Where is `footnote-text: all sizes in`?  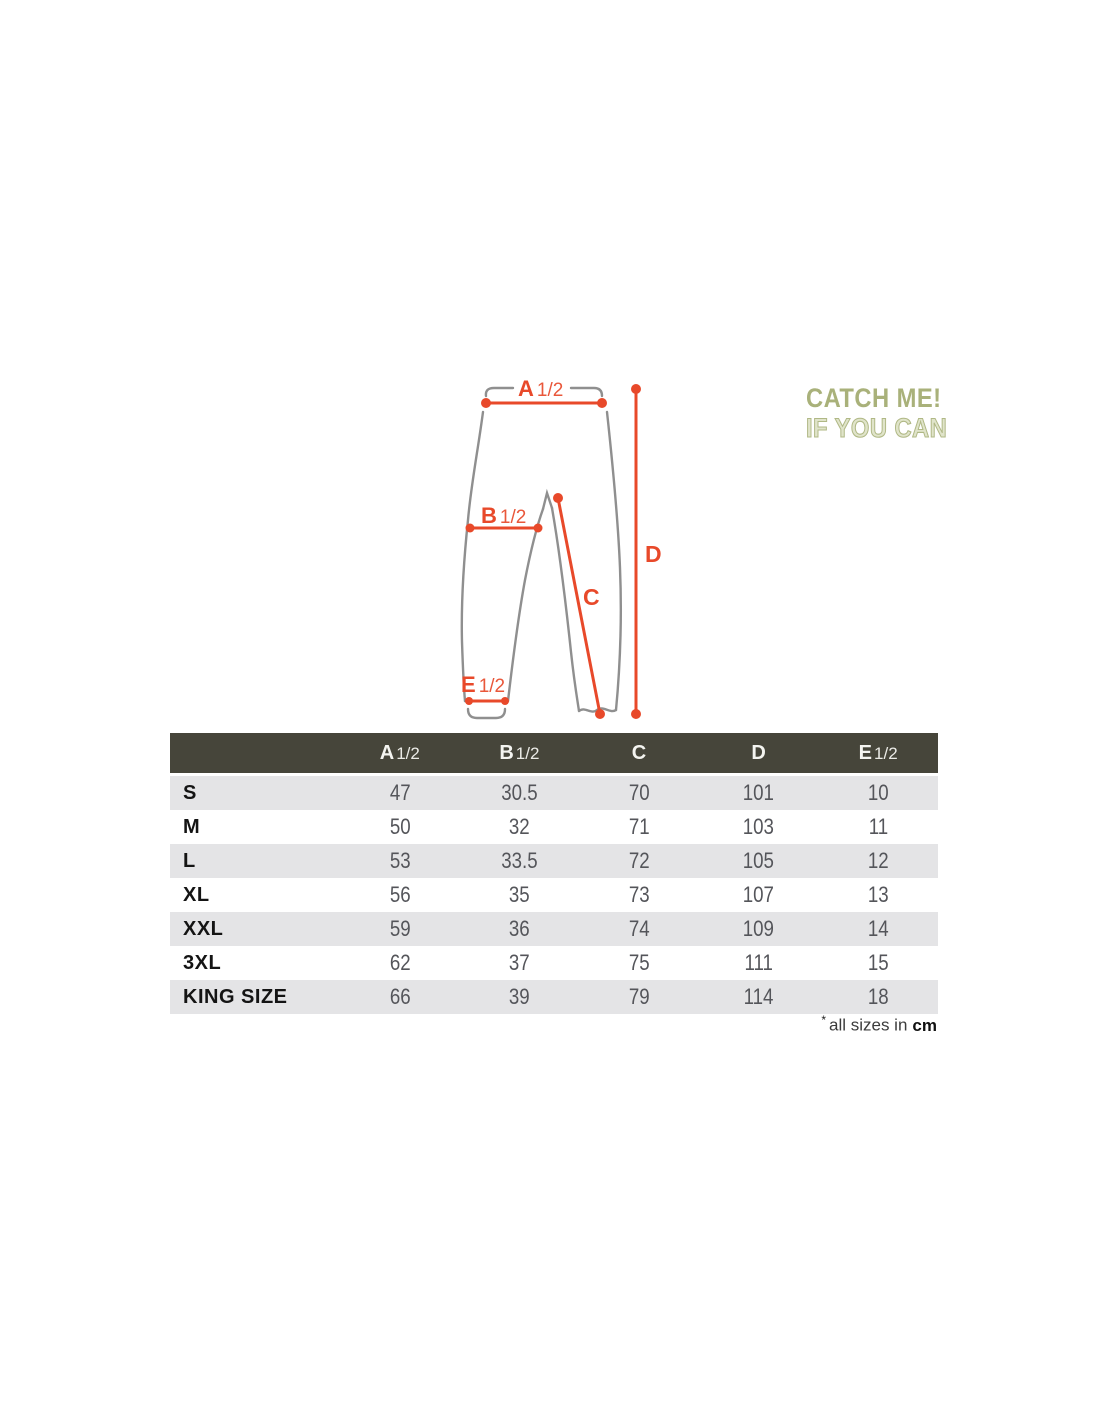
footnote-text: all sizes in is located at coordinates (868, 1025).